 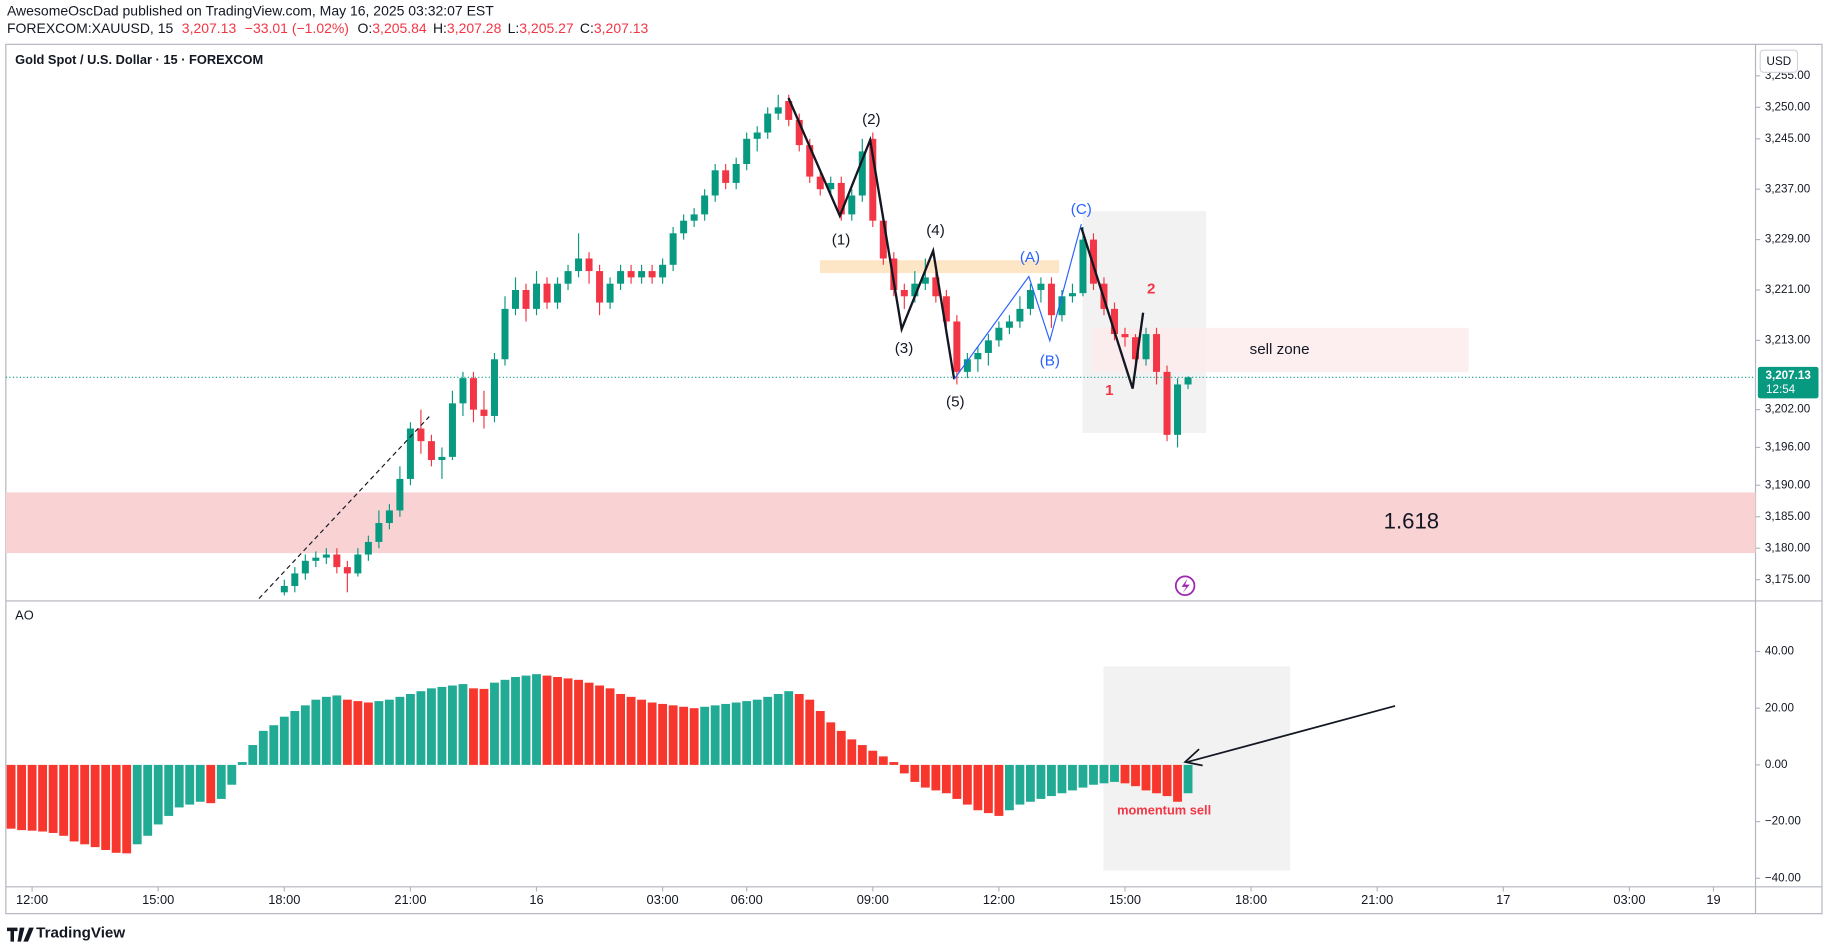 I want to click on price-label-box, so click(x=1788, y=382).